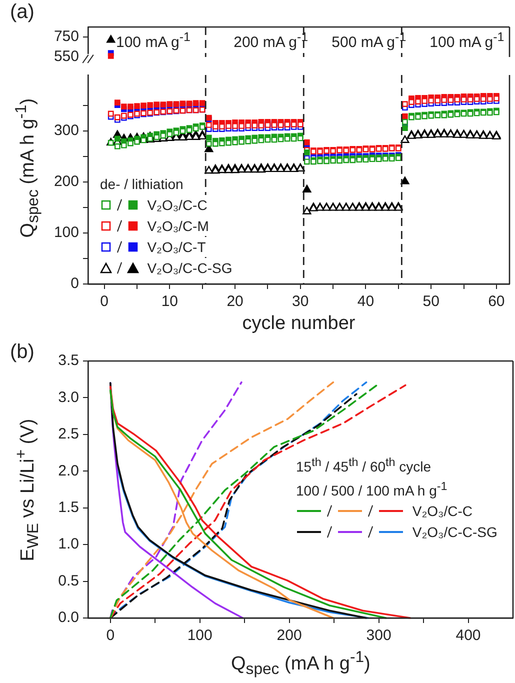 Image resolution: width=515 pixels, height=683 pixels. Describe the element at coordinates (289, 635) in the screenshot. I see `x-tick-label: 200` at that location.